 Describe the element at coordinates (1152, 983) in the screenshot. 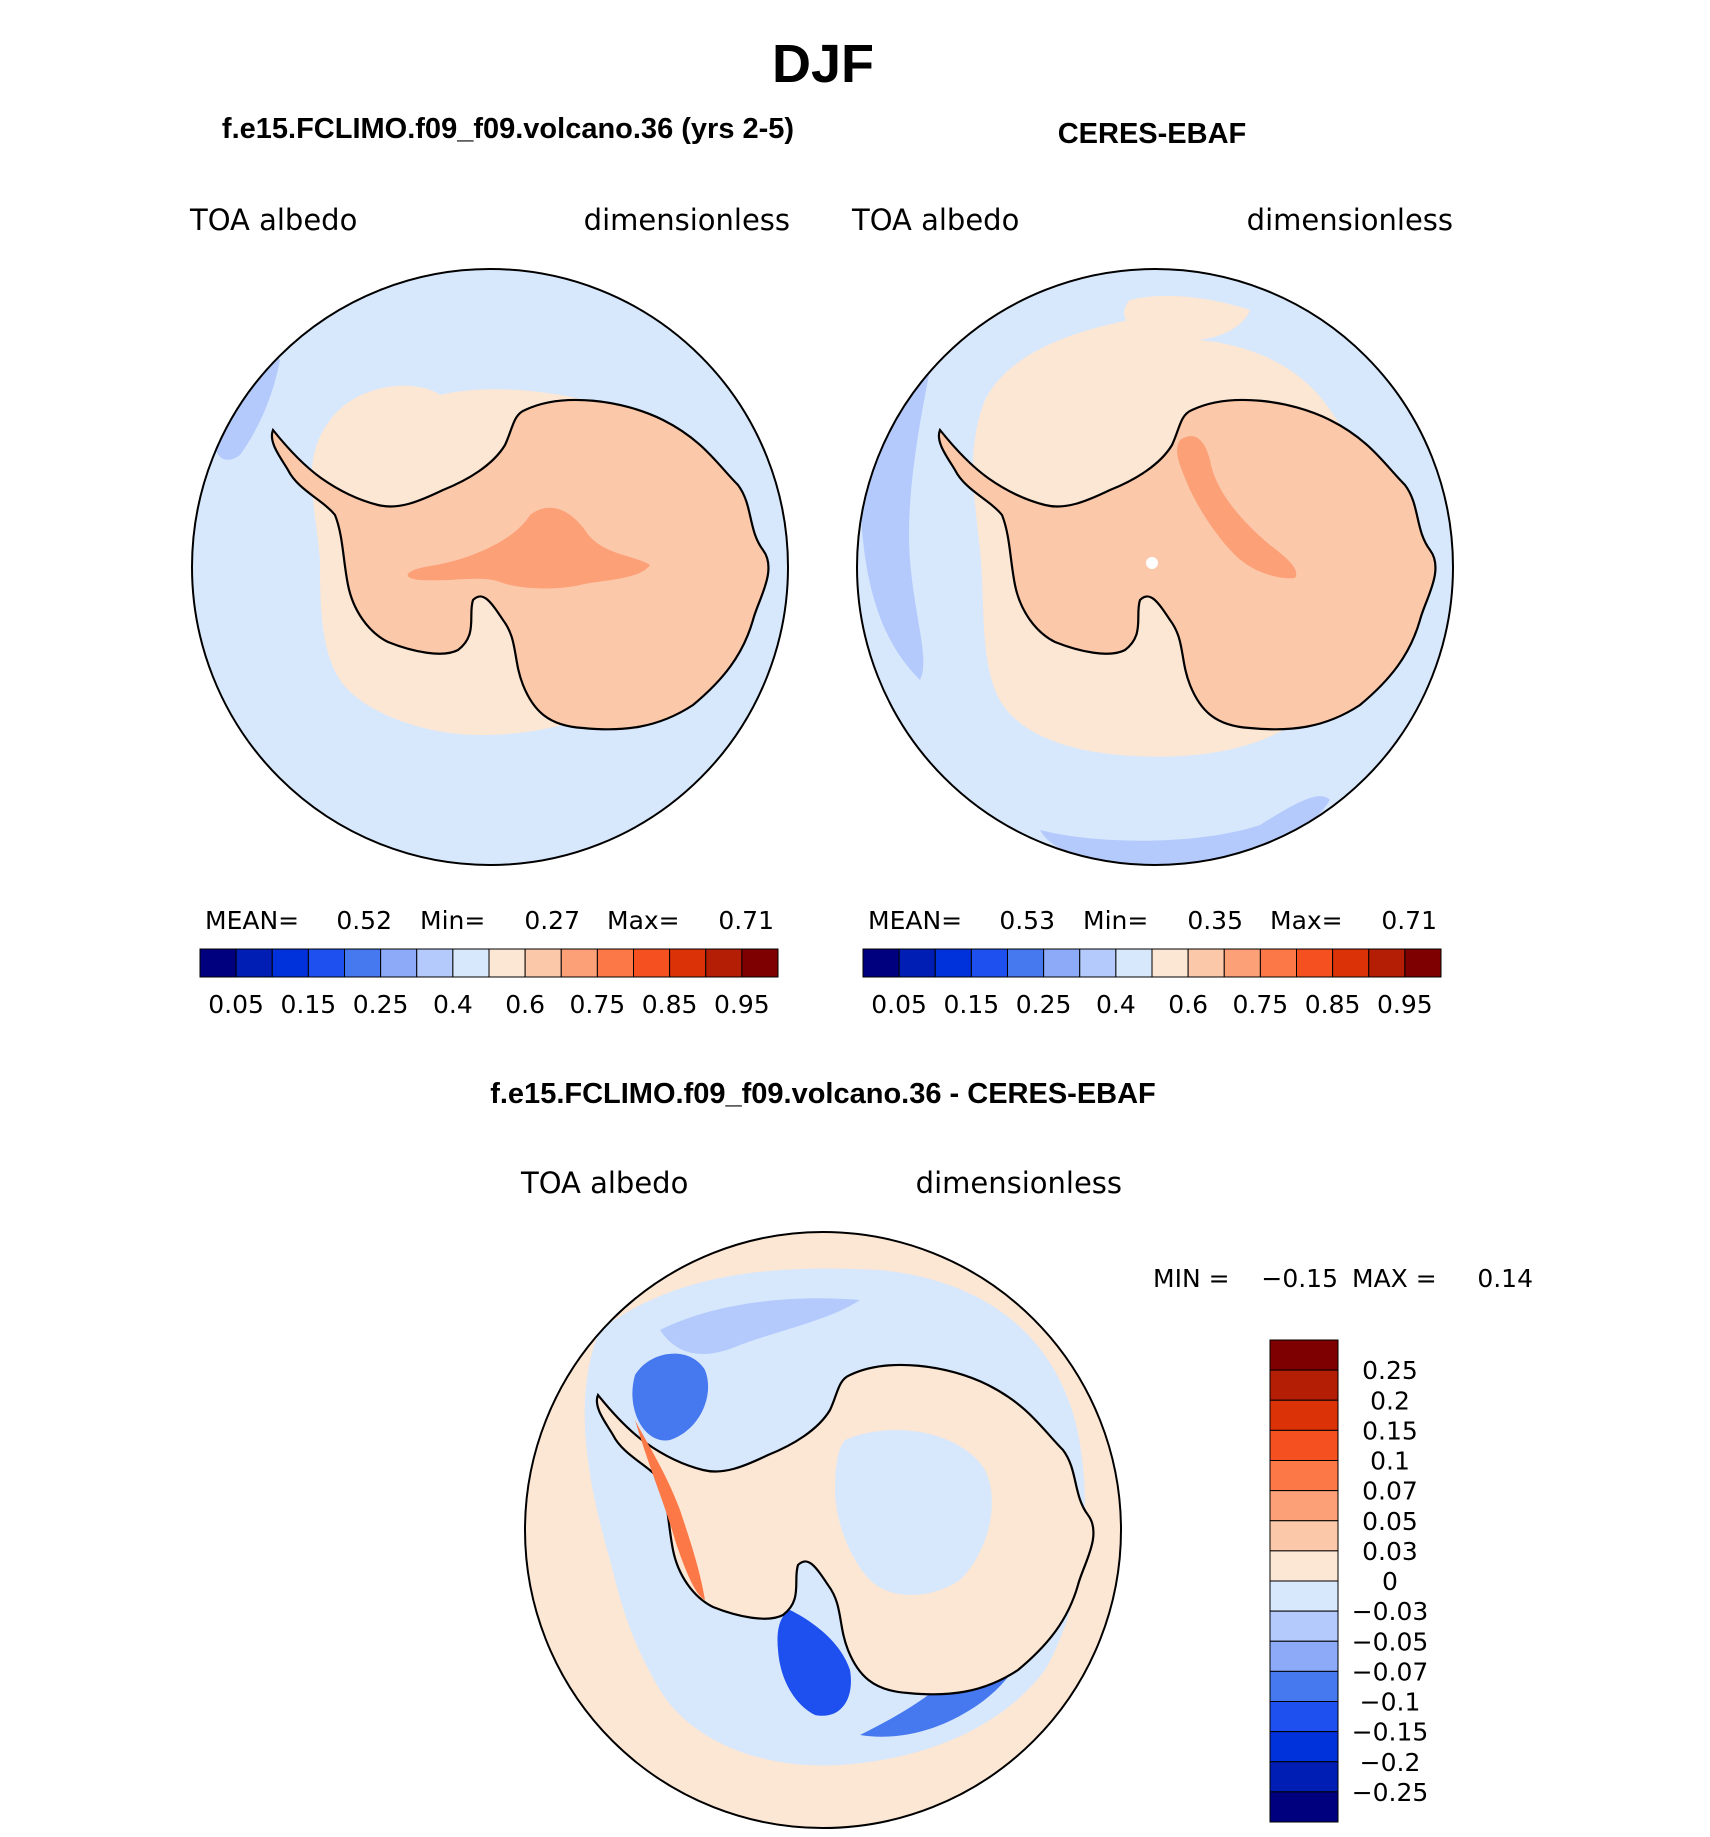

I see `colorbar-obs: 0.05 0.15 0.25 0.4 0.6 0.75 0.85 0.95` at that location.